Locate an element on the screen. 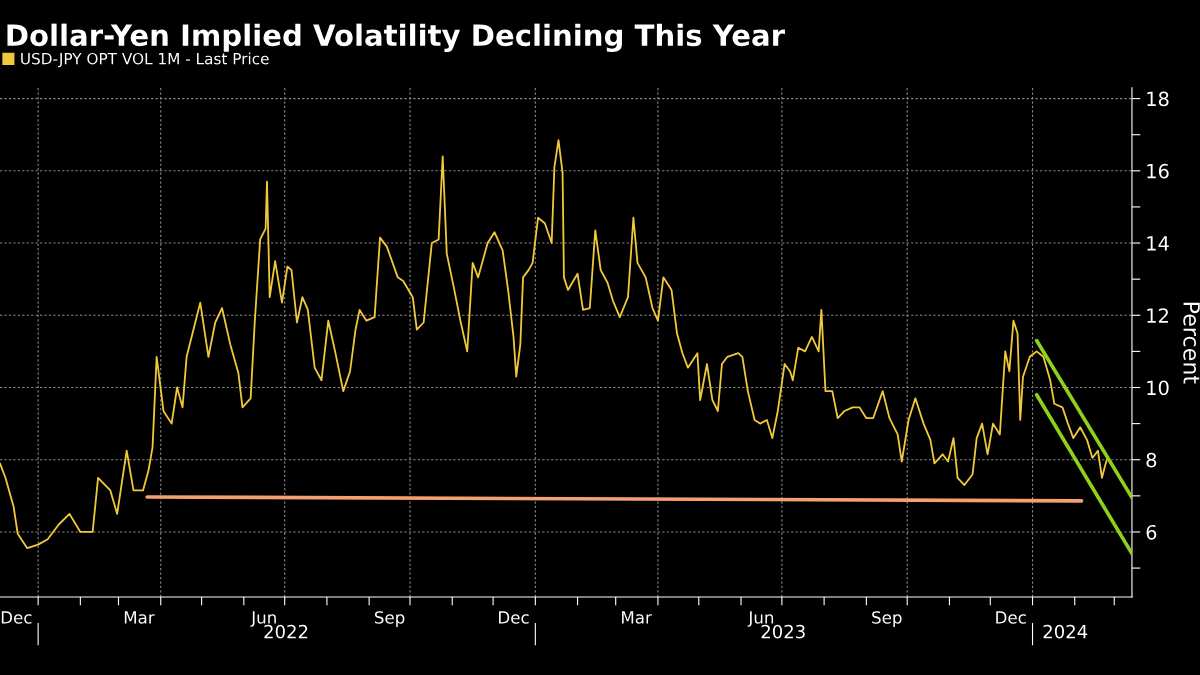 The image size is (1200, 675). x2-tick-label: 2024 is located at coordinates (1065, 631).